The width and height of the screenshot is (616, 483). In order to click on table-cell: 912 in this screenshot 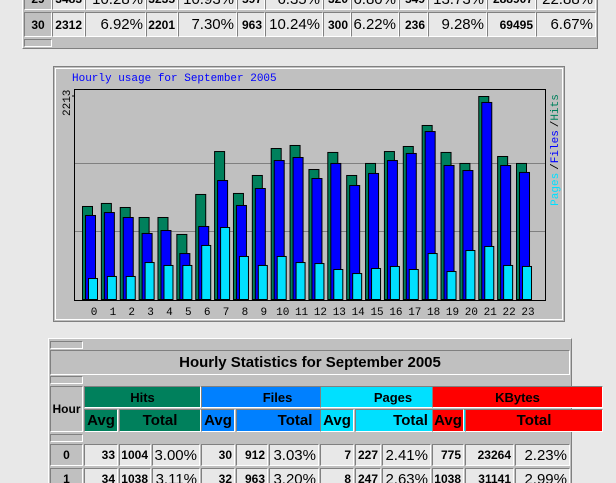, I will do `click(252, 455)`.